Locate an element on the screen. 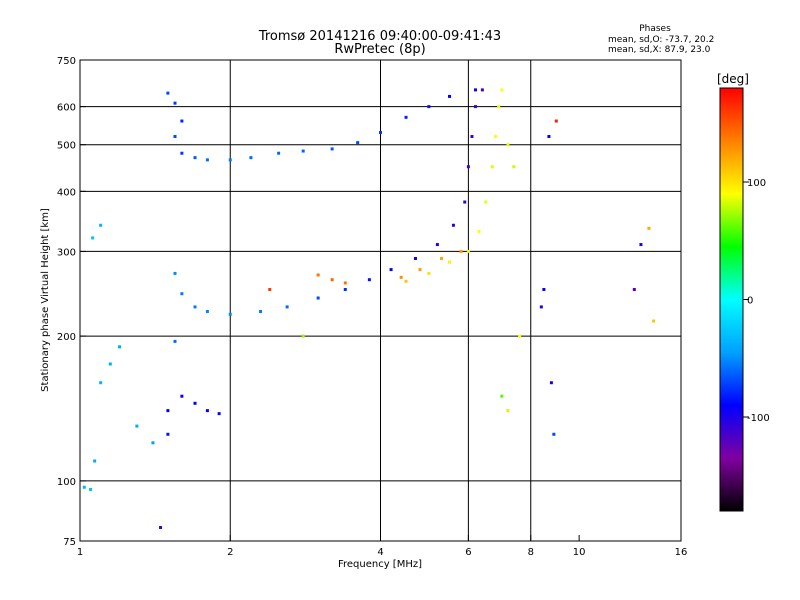 The image size is (800, 600). y-tick-label: 75 is located at coordinates (69, 542).